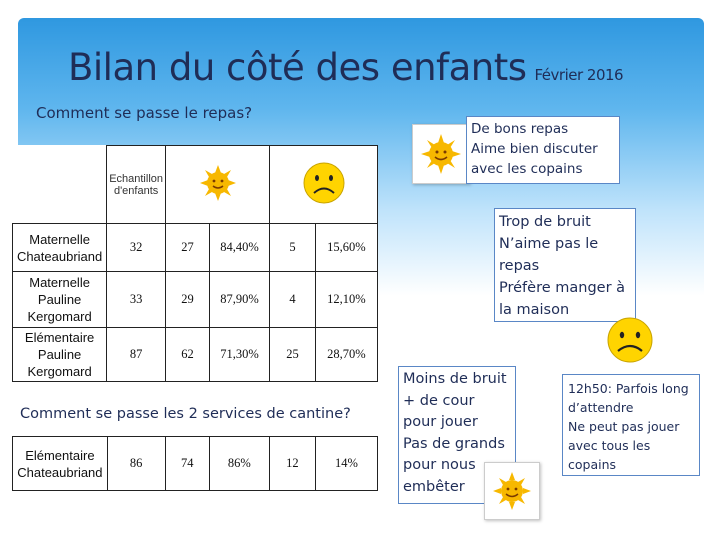  Describe the element at coordinates (60, 184) in the screenshot. I see `header-empty-cell` at that location.